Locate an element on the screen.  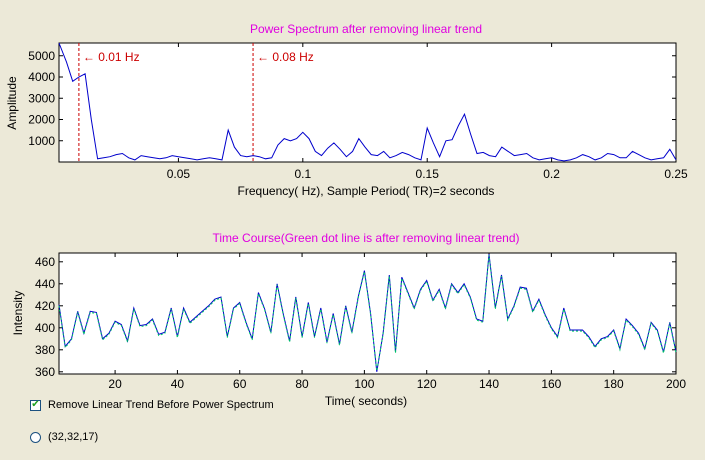
x-tick-label: 120 is located at coordinates (427, 384).